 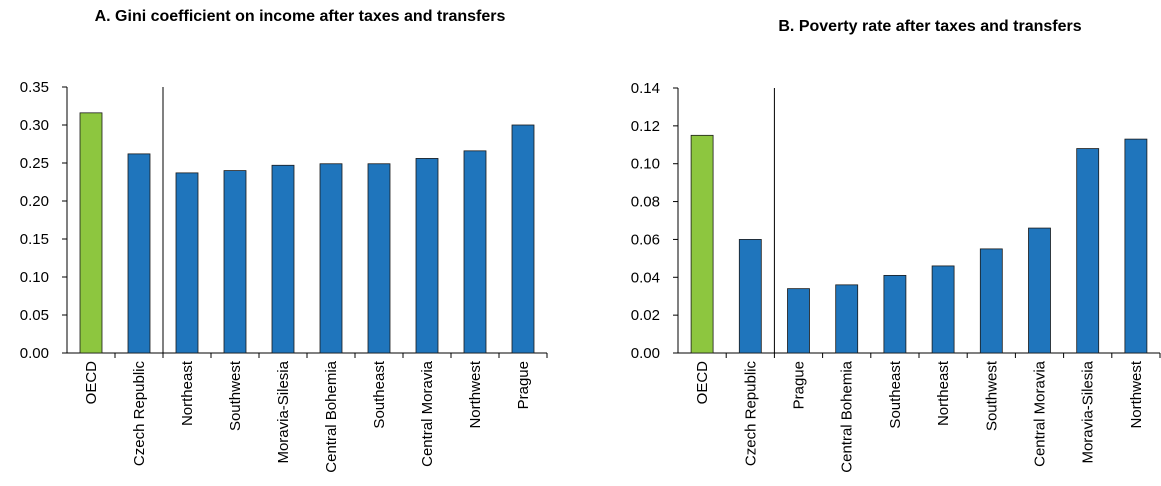 I want to click on y-tick-label: 0.06, so click(x=645, y=239).